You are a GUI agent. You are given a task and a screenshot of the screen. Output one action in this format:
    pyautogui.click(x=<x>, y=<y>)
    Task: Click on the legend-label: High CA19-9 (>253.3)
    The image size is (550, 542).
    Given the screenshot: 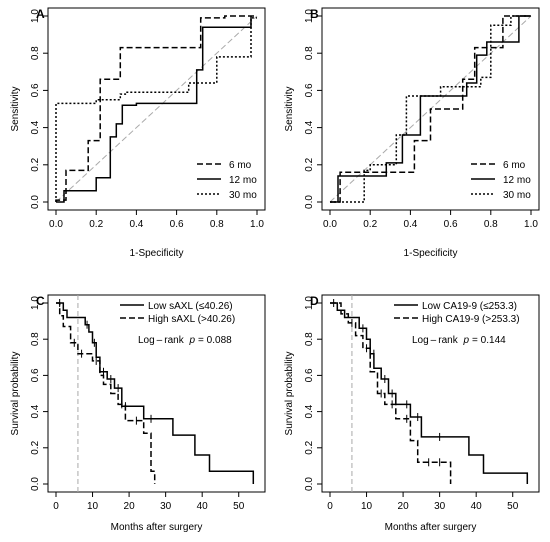 What is the action you would take?
    pyautogui.click(x=471, y=319)
    